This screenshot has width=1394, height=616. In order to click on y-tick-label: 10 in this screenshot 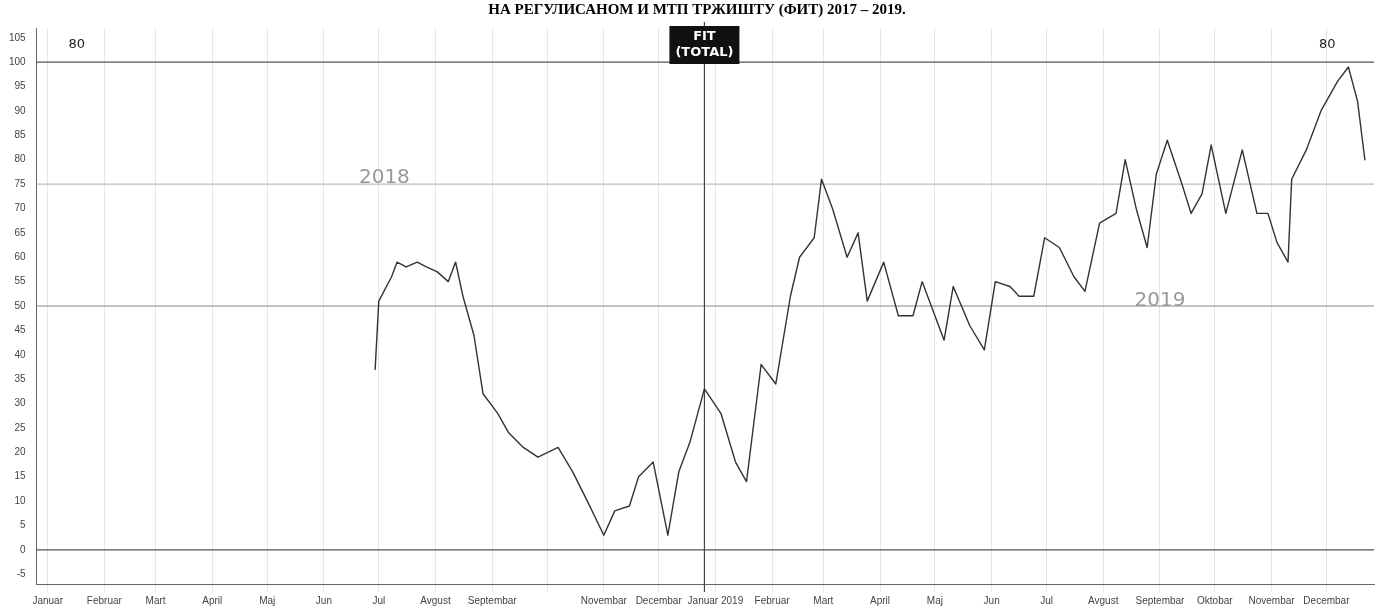, I will do `click(20, 500)`.